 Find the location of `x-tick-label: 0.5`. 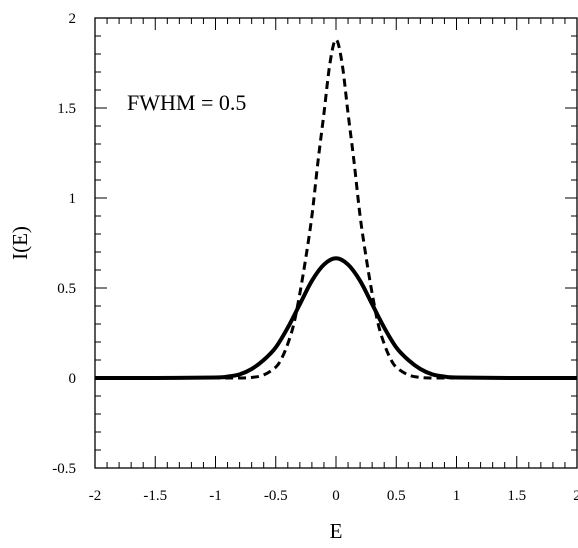

x-tick-label: 0.5 is located at coordinates (396, 496).